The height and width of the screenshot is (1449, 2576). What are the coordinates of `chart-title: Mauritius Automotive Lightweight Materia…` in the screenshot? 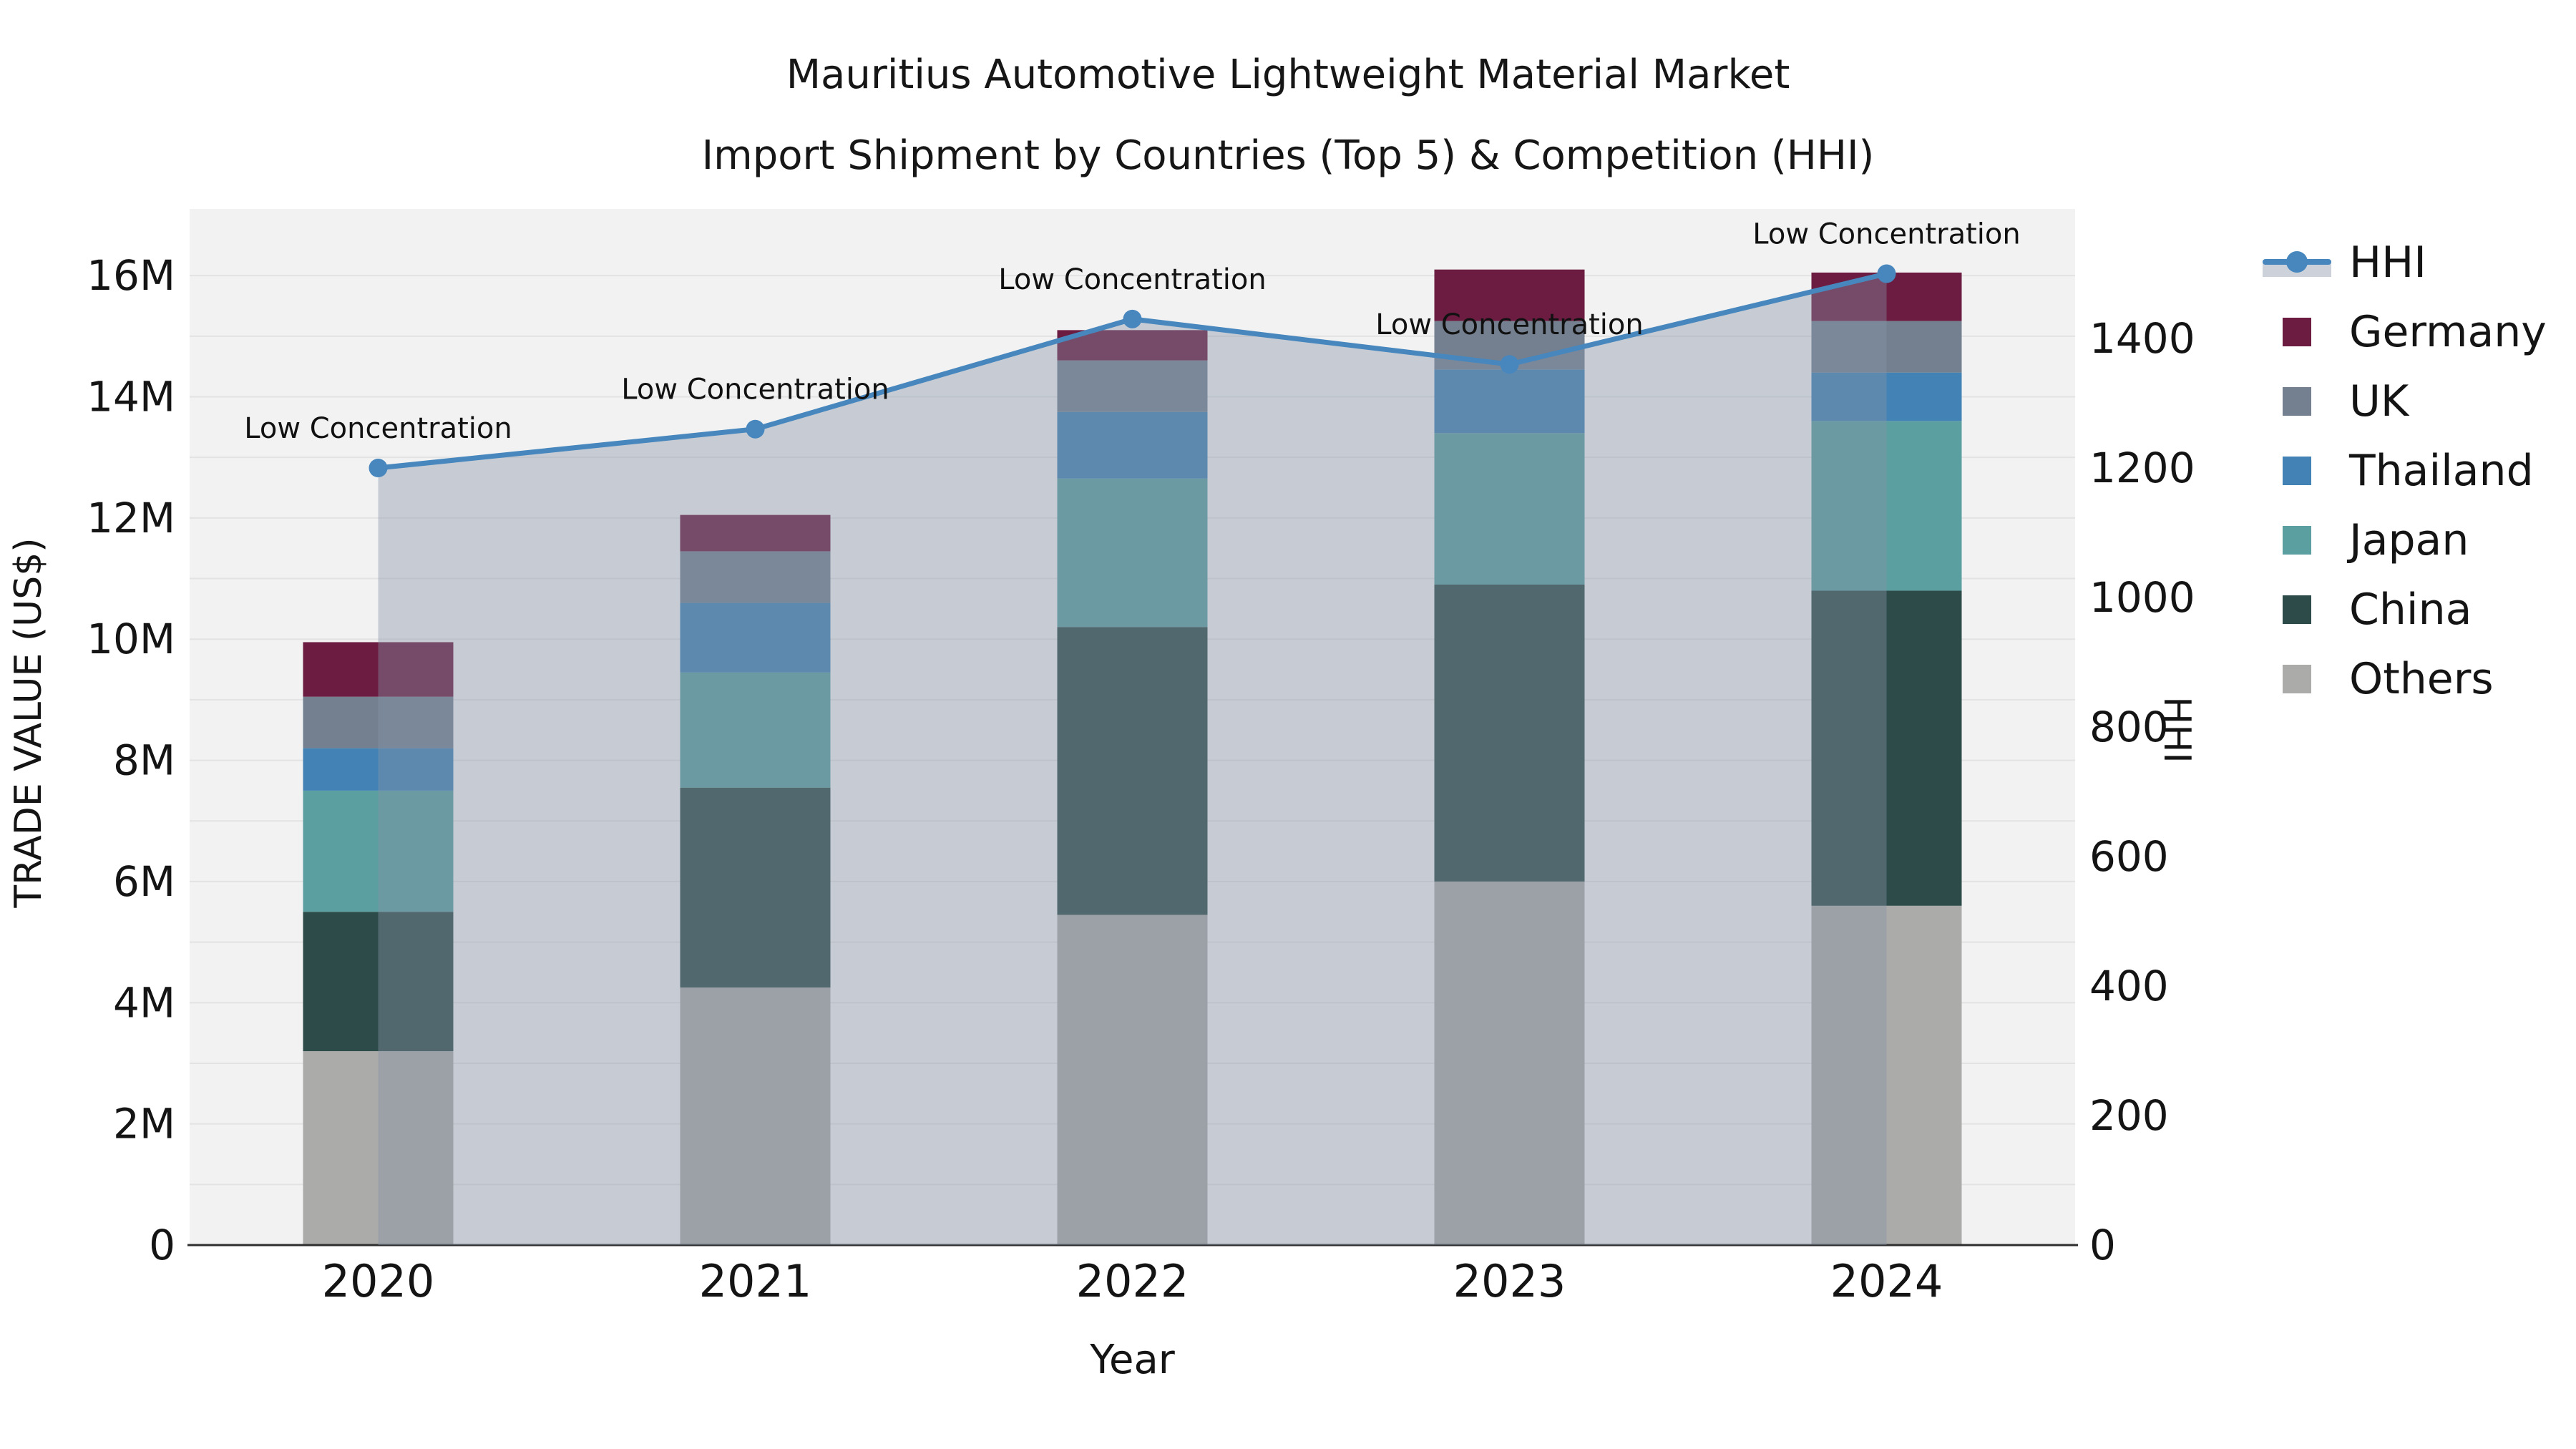 It's located at (1288, 75).